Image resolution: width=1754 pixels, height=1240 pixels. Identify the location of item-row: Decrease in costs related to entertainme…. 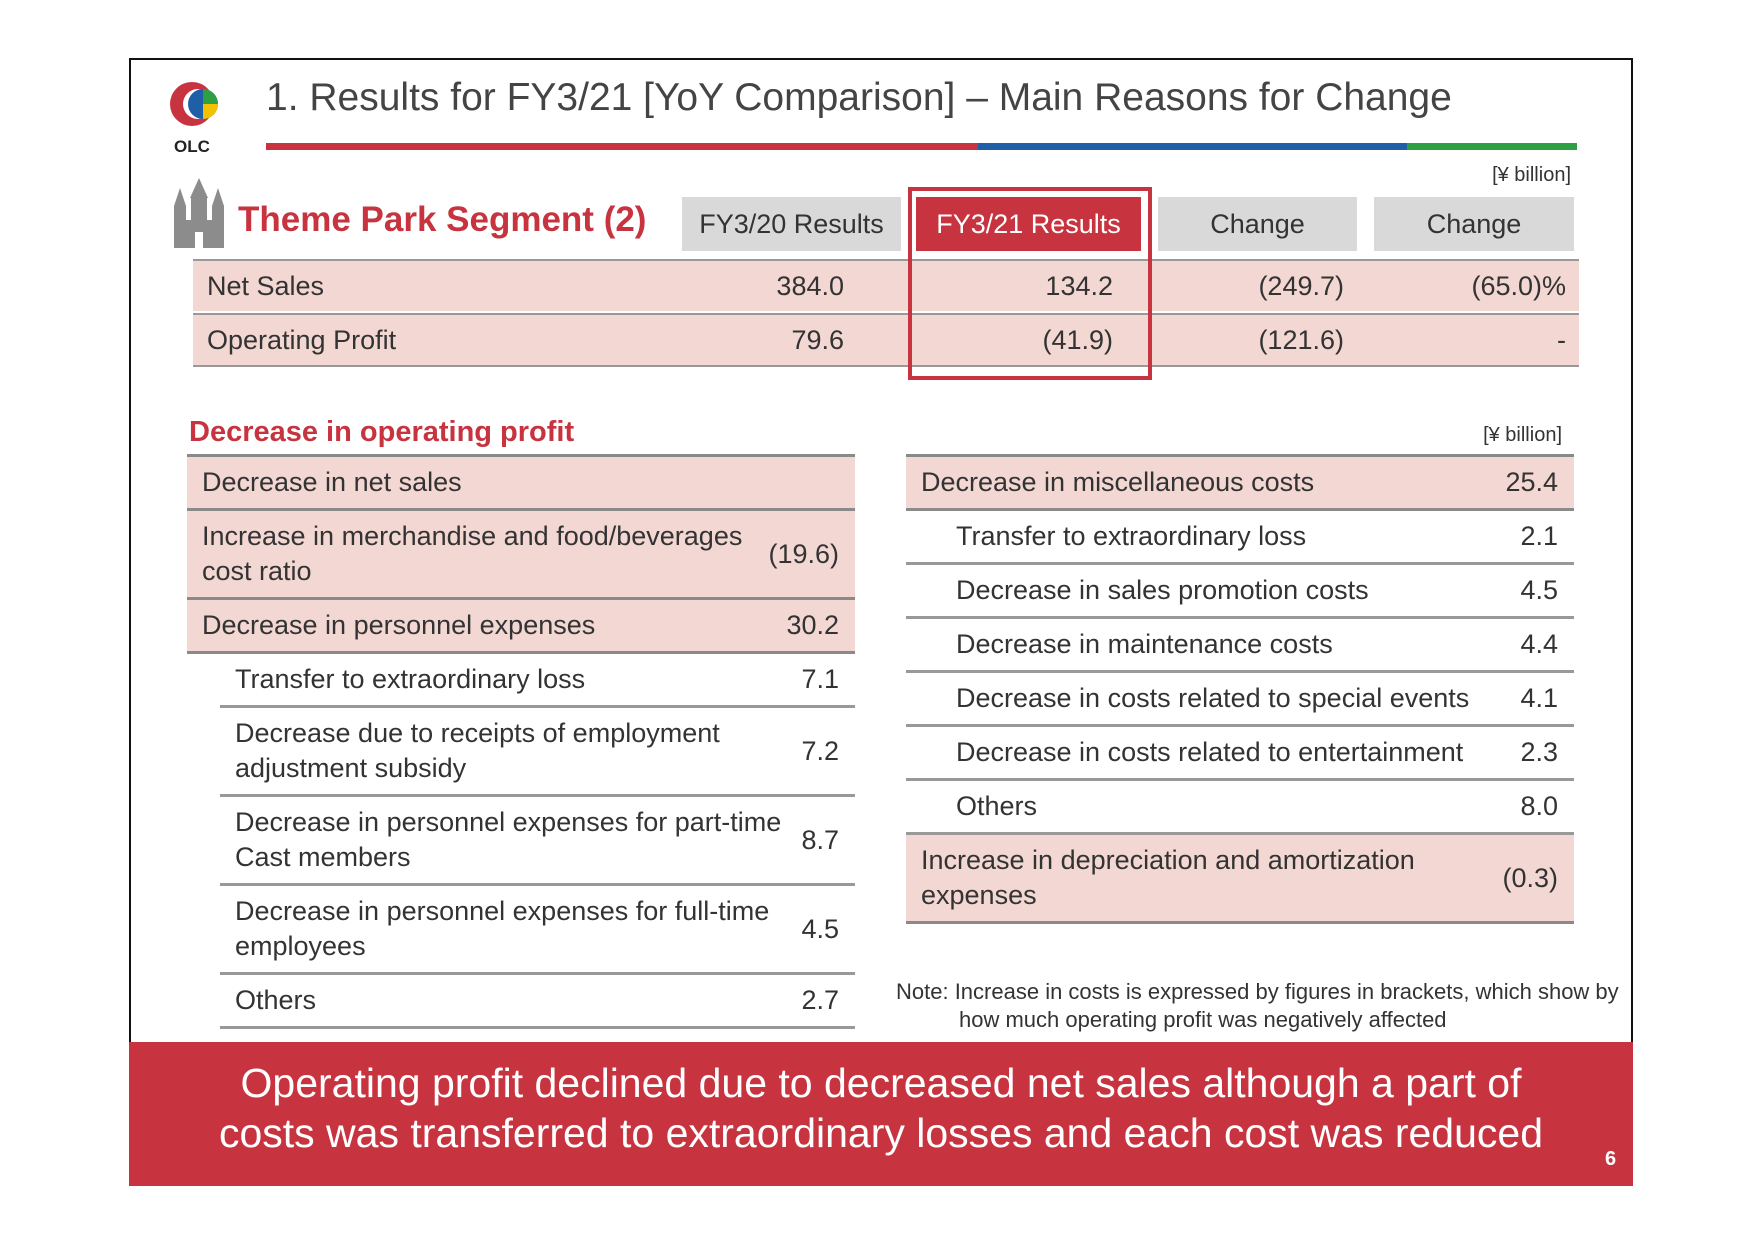
(1240, 754).